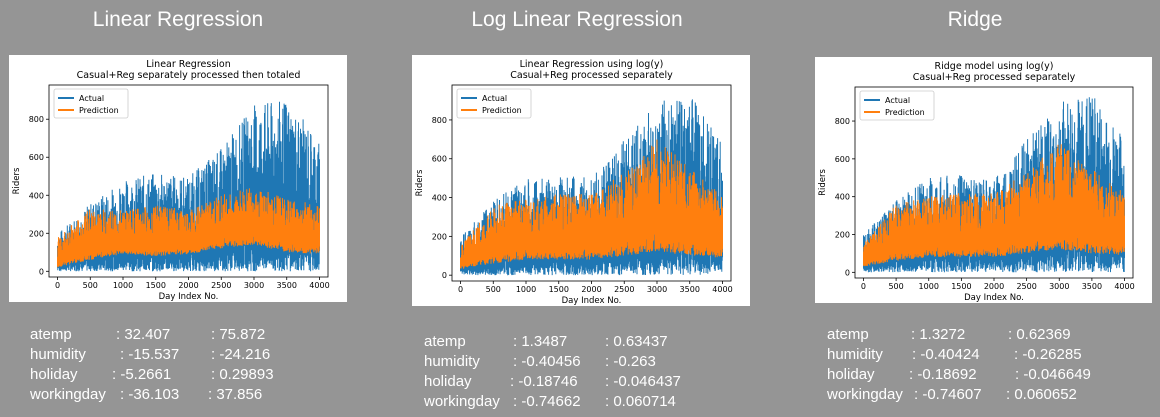  What do you see at coordinates (943, 374) in the screenshot?
I see `coef-value-a: : -0.18692` at bounding box center [943, 374].